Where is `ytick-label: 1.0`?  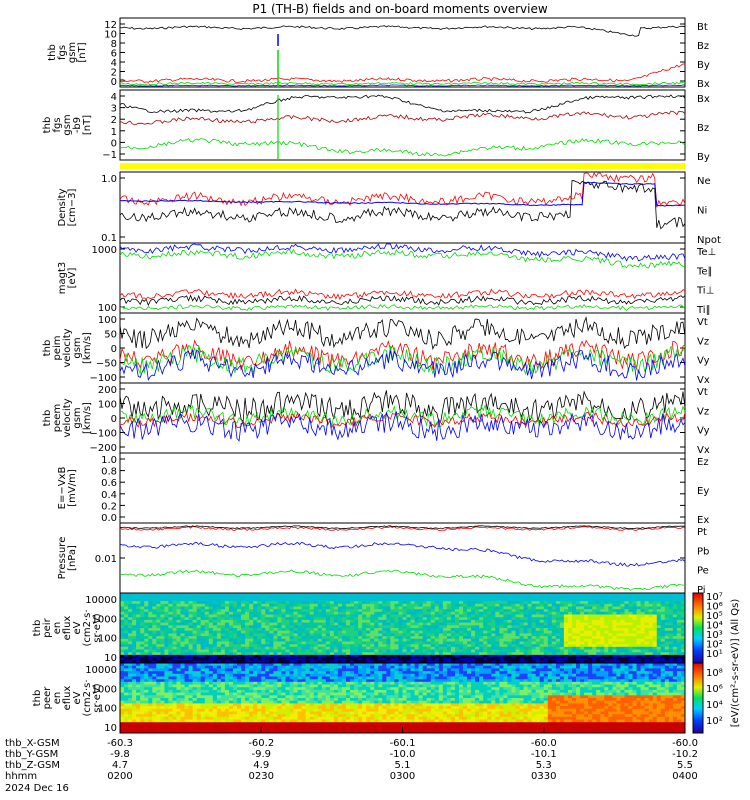 ytick-label: 1.0 is located at coordinates (109, 179).